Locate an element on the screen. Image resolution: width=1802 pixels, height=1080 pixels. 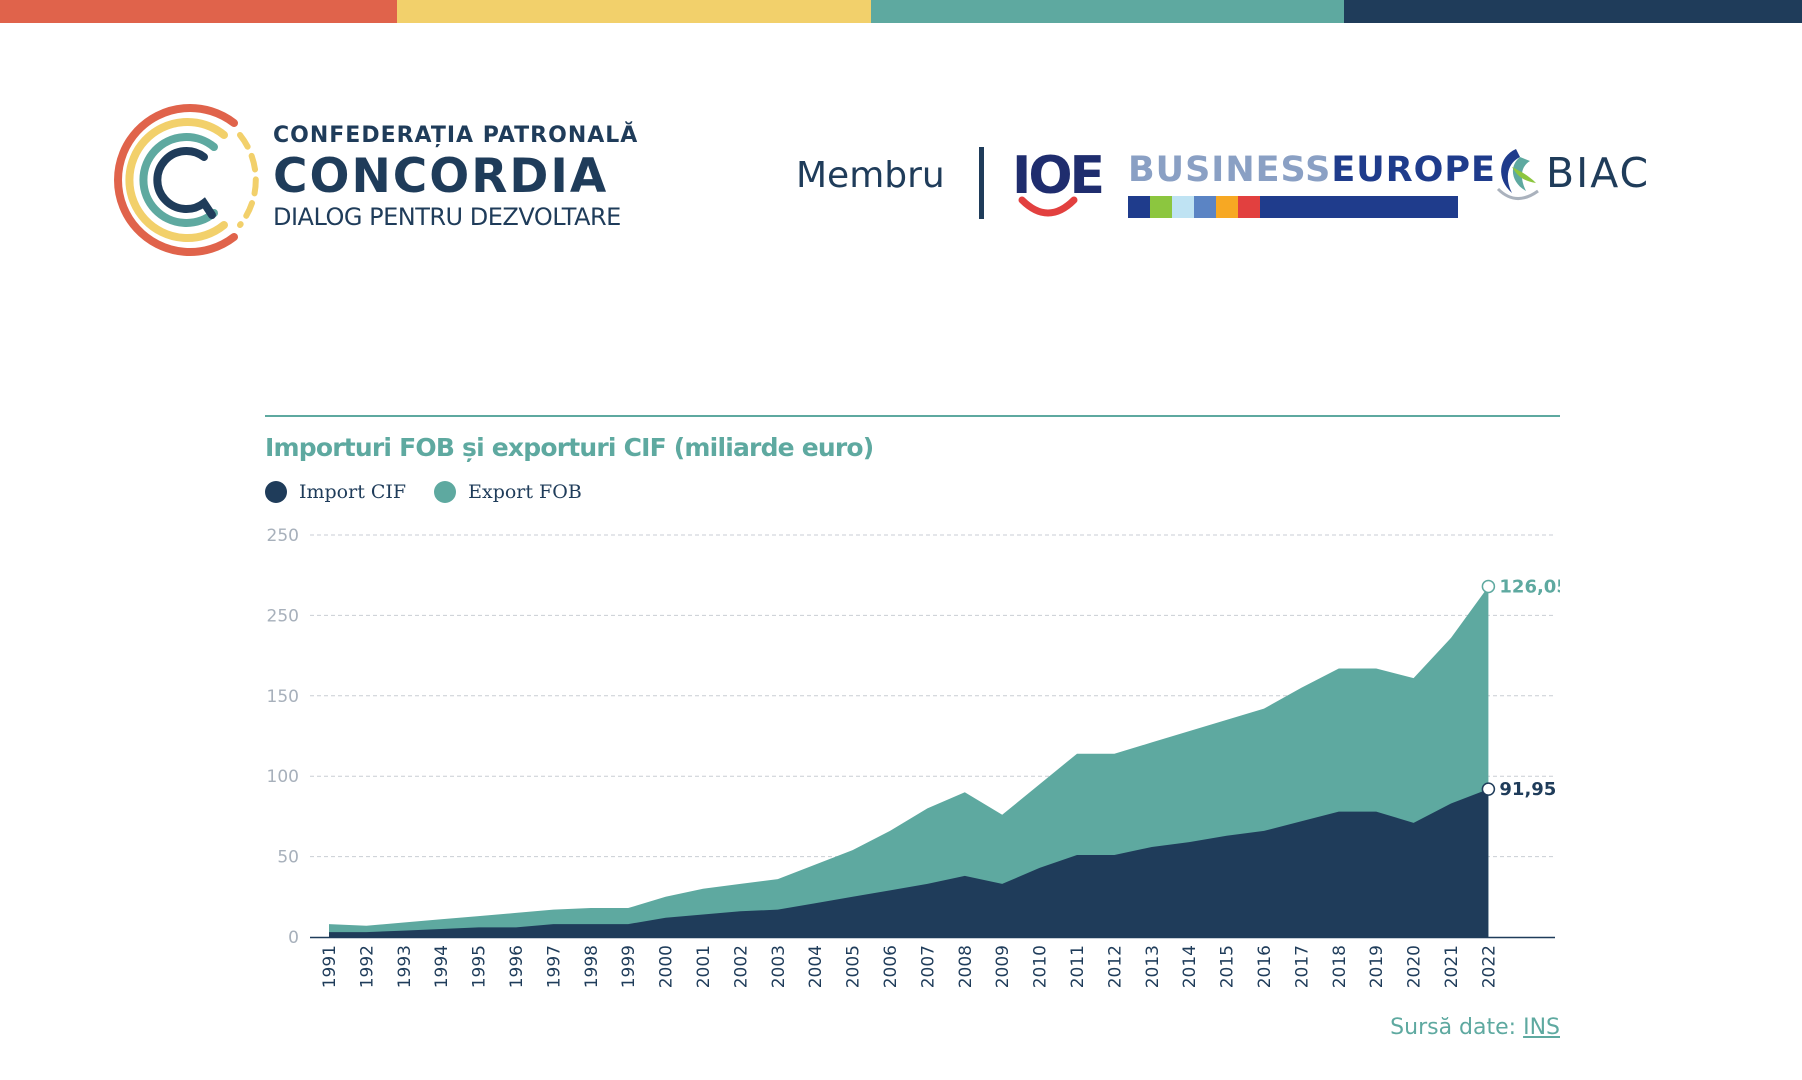
member-label: Membru is located at coordinates (870, 175).